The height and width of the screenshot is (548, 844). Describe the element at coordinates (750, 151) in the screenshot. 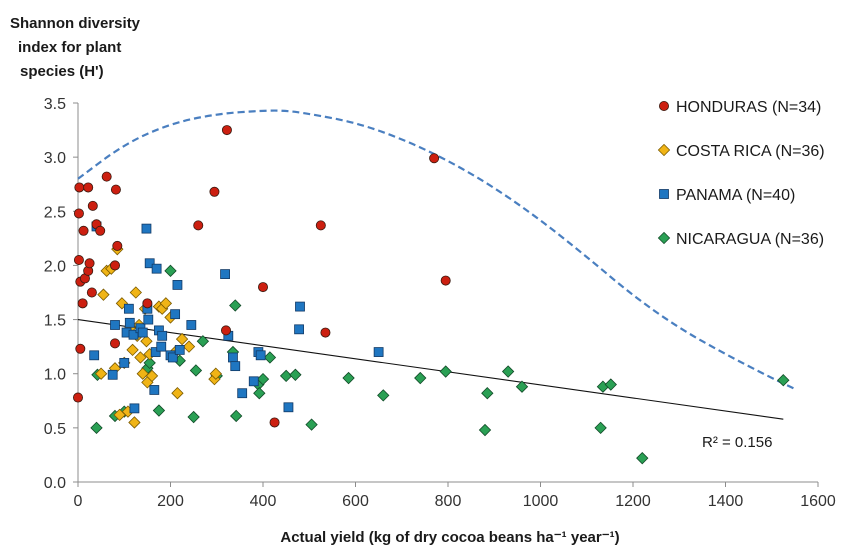

I see `legend-label-costa-rica: COSTA RICA (N=36)` at that location.